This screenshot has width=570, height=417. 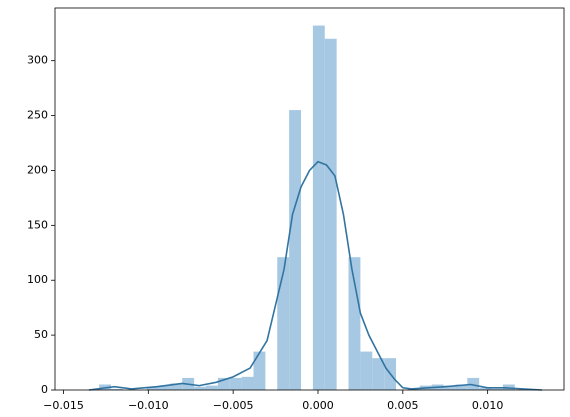 I want to click on x-tick-label: −0.010, so click(x=148, y=405).